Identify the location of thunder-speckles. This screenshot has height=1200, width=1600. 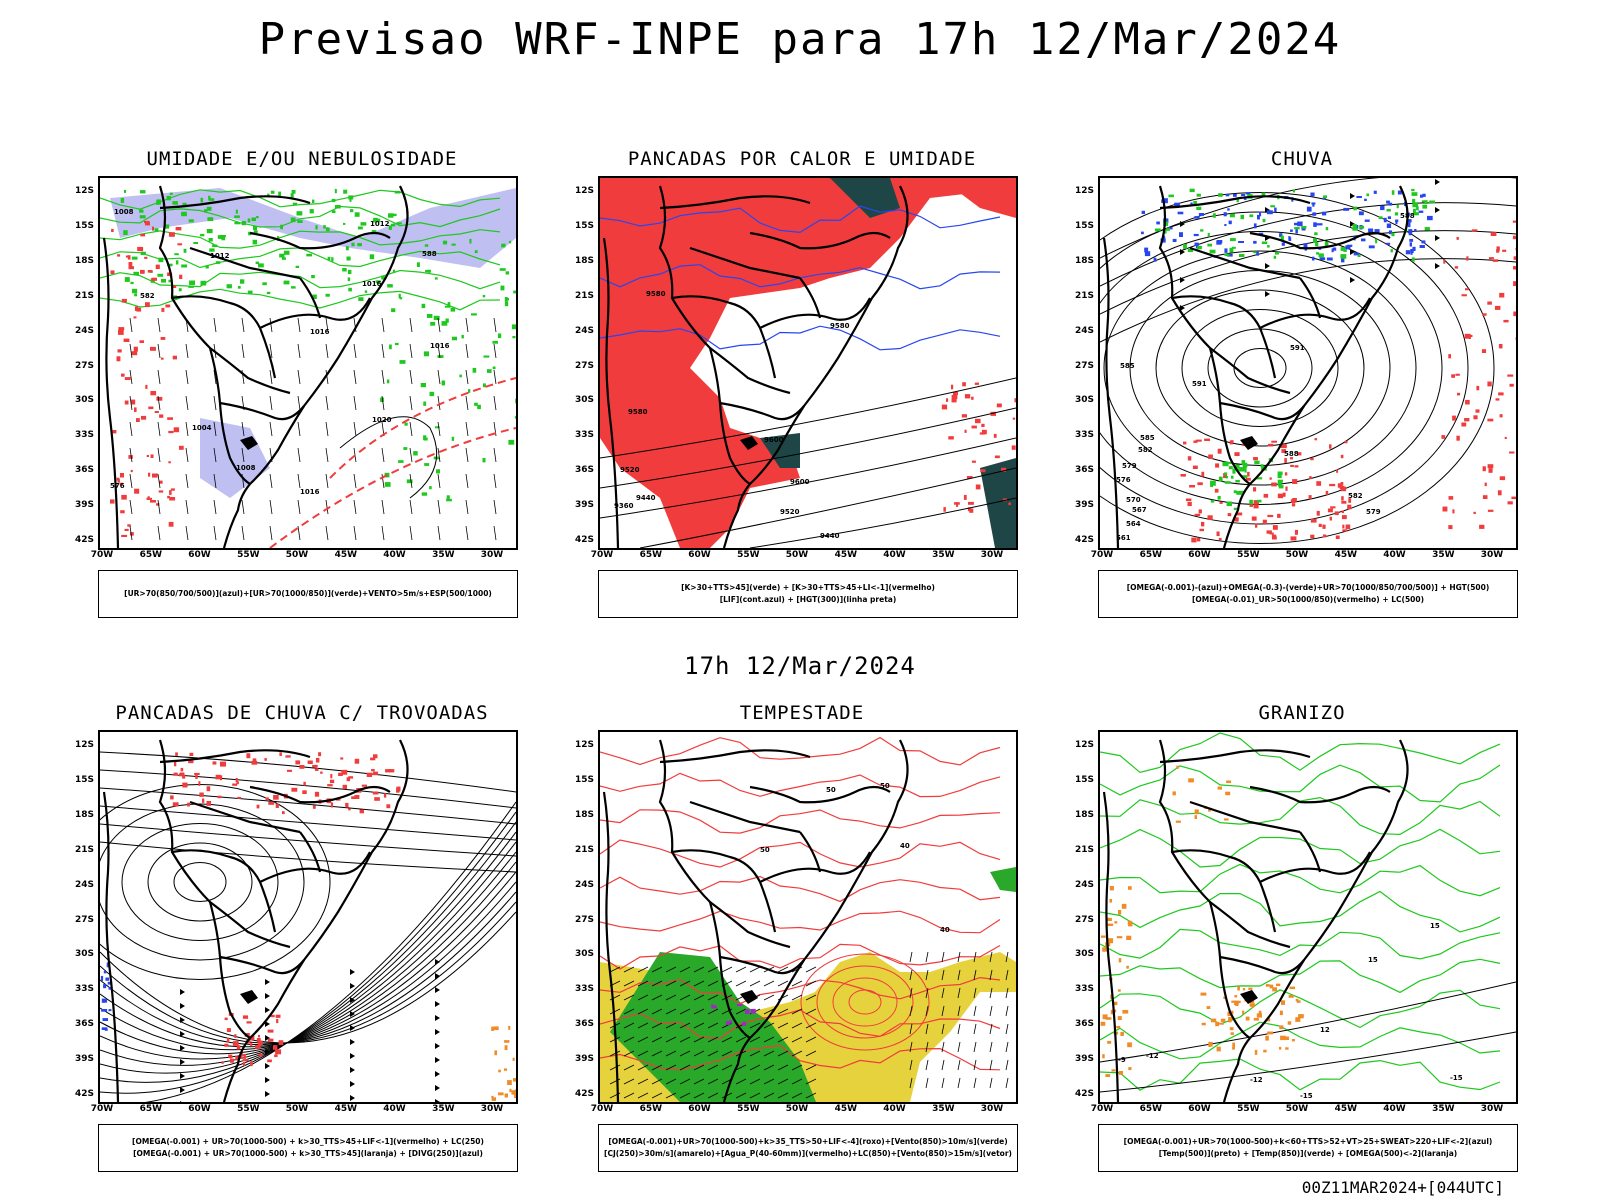
(252, 1040).